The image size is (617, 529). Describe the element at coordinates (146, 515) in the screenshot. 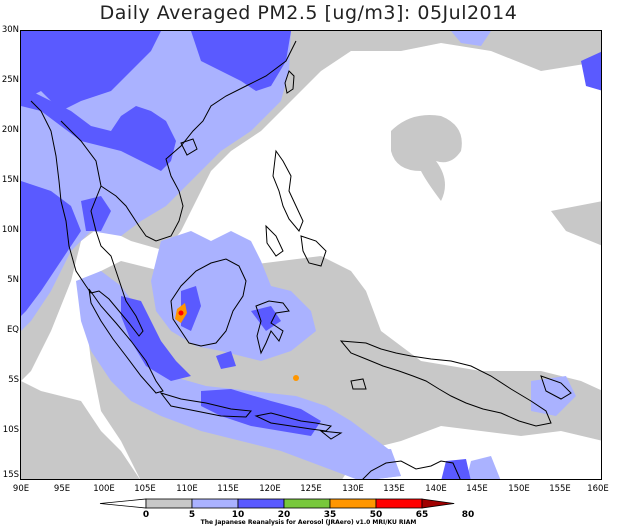

I see `colorbar-label: 0` at that location.